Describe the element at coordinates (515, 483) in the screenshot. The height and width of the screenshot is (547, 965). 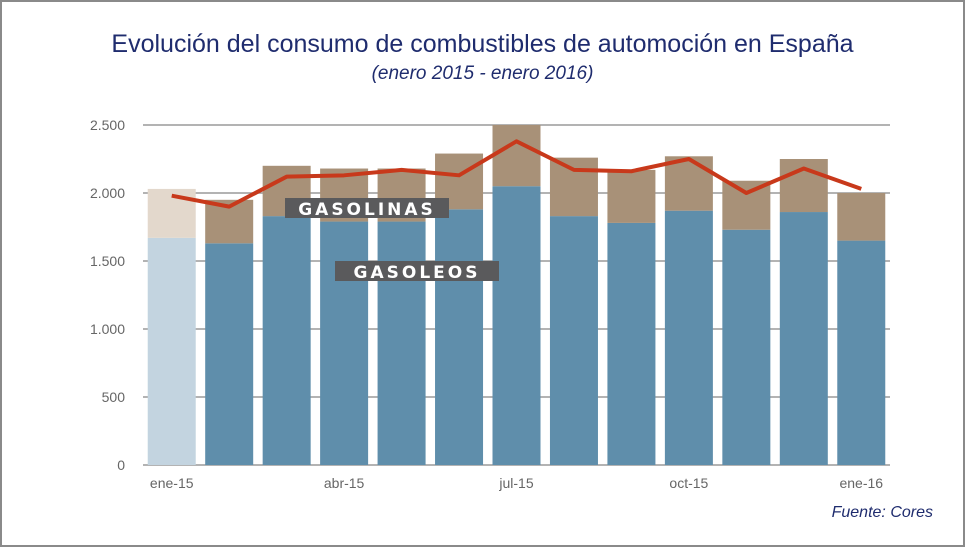
I see `x-tick-label: jul-15` at that location.